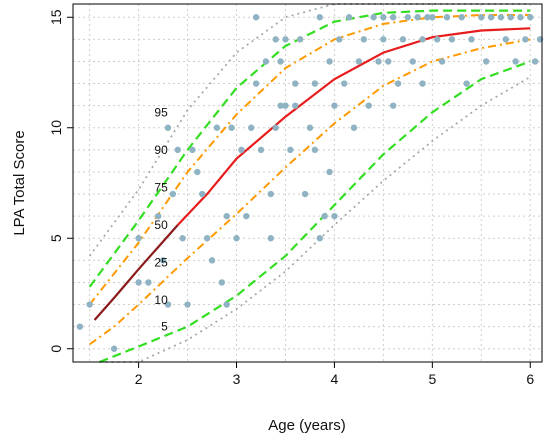 Image resolution: width=550 pixels, height=438 pixels. What do you see at coordinates (161, 187) in the screenshot?
I see `percentile-label-75: 75` at bounding box center [161, 187].